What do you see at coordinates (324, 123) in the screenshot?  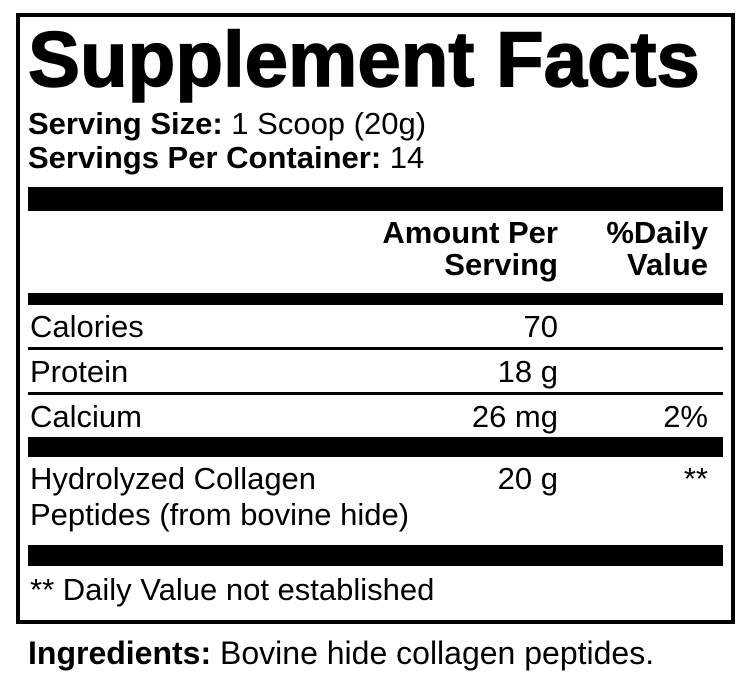 I see `serving-size-value: 1 Scoop (20g)` at bounding box center [324, 123].